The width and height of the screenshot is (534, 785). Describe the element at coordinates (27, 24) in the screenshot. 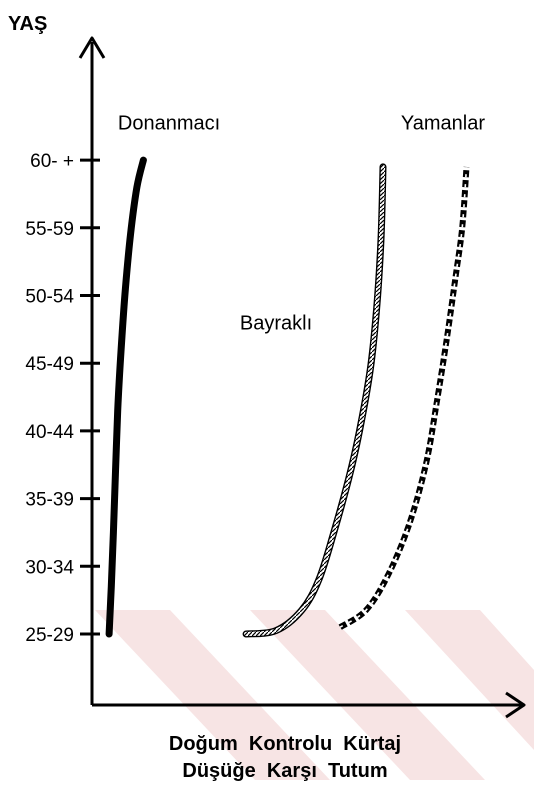

I see `y-axis-title: YAŞ` at that location.